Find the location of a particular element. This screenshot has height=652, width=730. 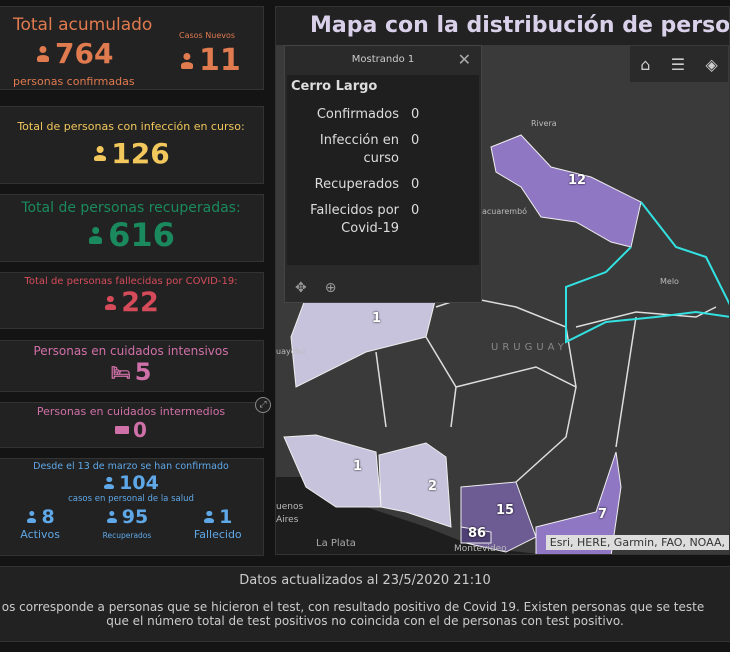

icu-value: 🛏 5 is located at coordinates (131, 372).